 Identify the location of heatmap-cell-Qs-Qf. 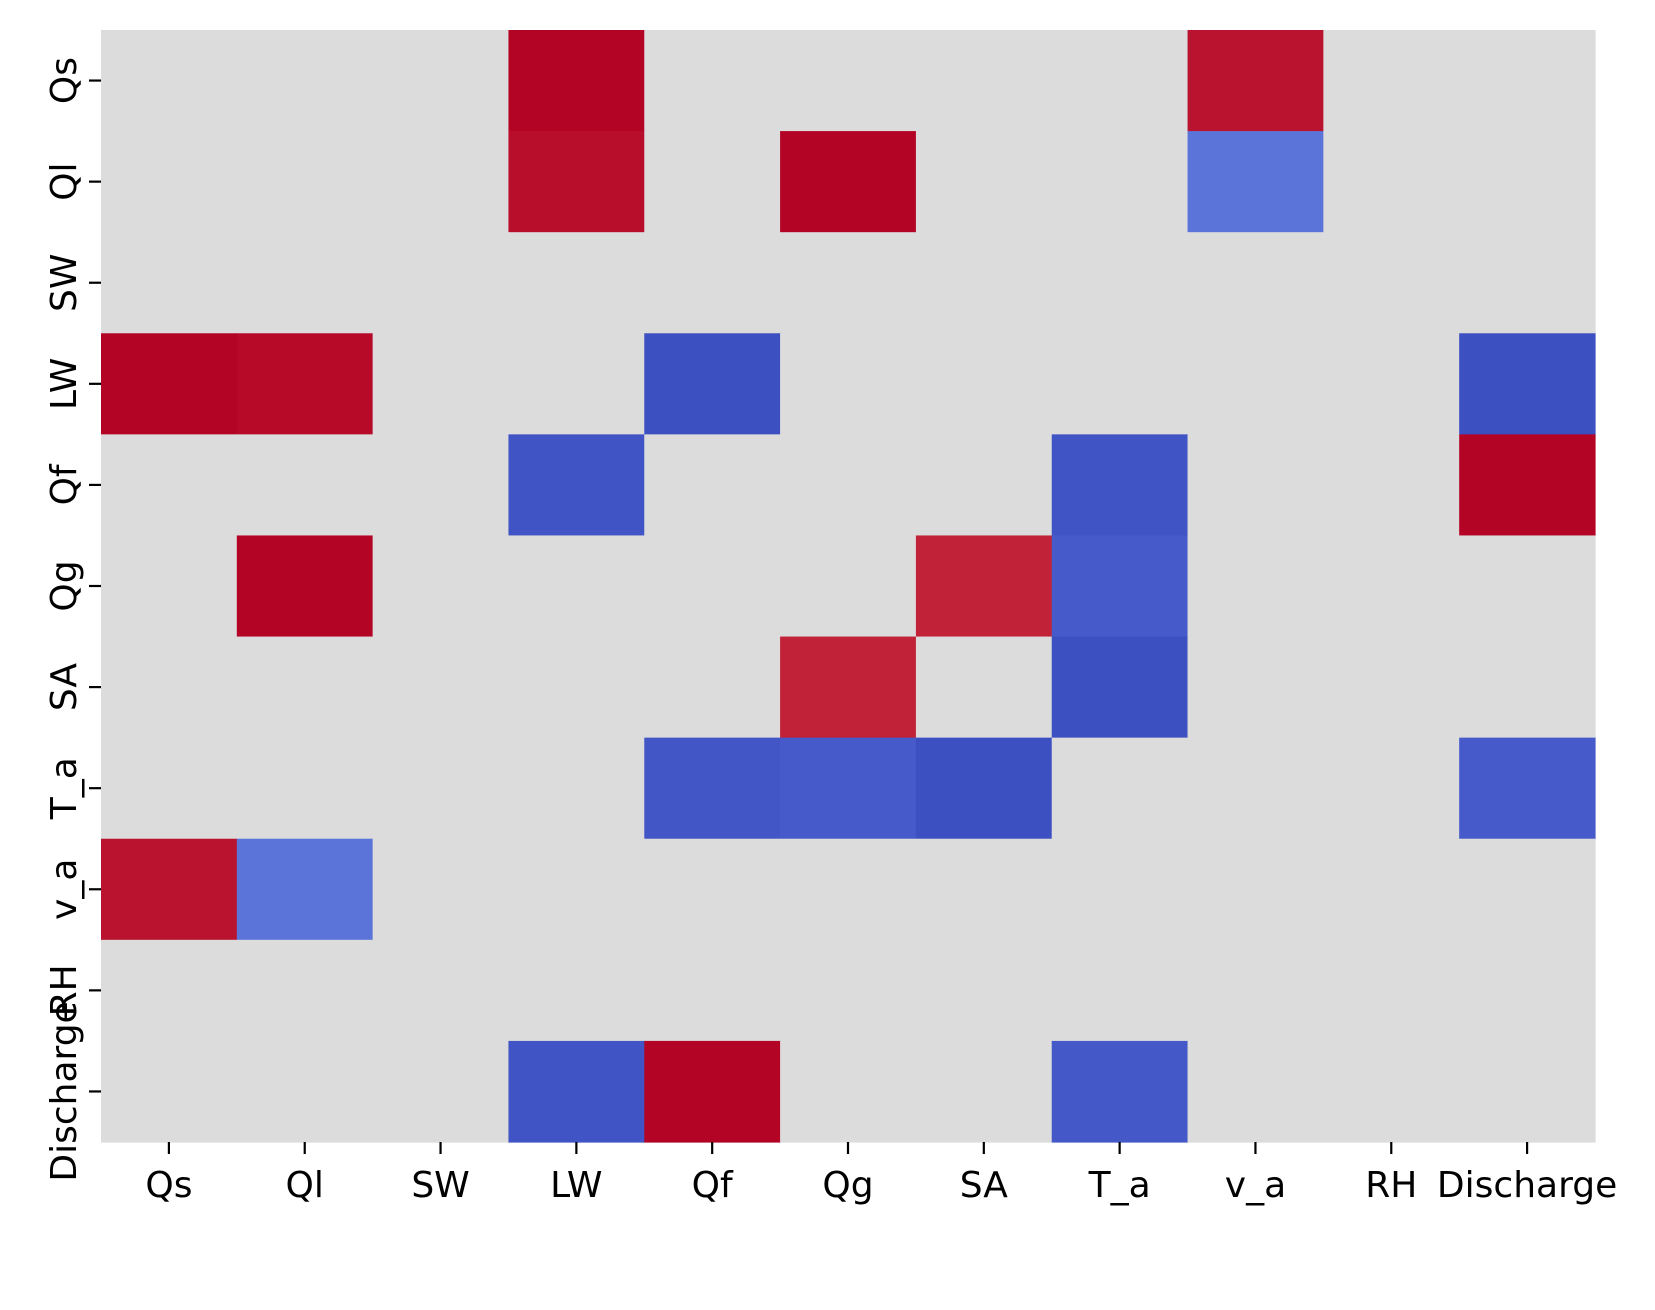
(712, 81).